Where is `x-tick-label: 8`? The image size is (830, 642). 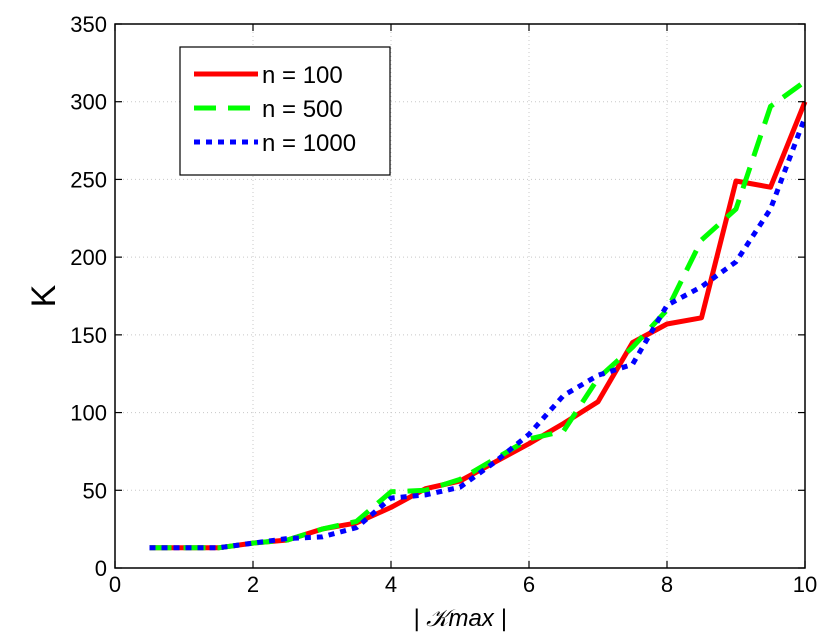 x-tick-label: 8 is located at coordinates (667, 584).